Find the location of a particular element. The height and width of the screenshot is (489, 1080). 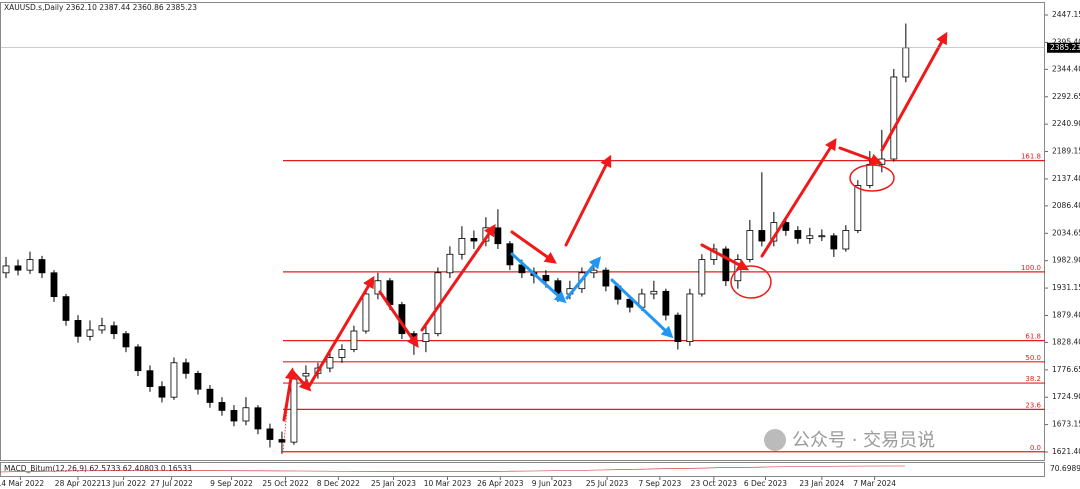

y-tick-label: 1982.90 is located at coordinates (1066, 260).